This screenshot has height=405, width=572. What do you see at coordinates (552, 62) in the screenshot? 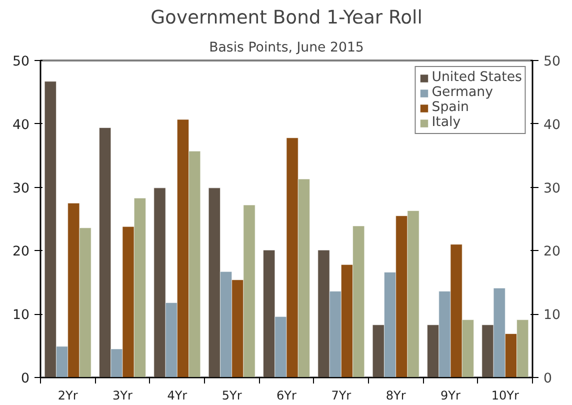
I see `y2-tick-label: 50` at bounding box center [552, 62].